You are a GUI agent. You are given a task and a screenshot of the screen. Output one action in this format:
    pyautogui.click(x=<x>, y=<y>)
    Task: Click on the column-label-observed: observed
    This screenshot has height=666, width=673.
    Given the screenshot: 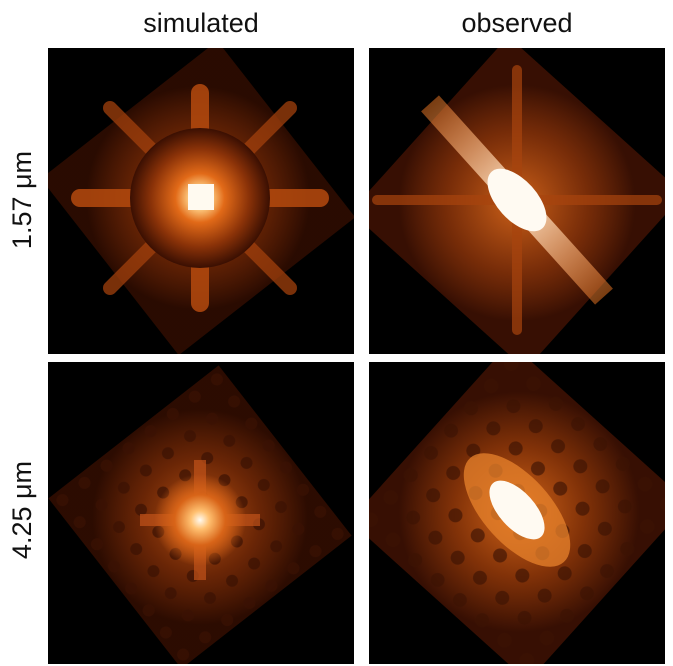 What is the action you would take?
    pyautogui.click(x=517, y=23)
    